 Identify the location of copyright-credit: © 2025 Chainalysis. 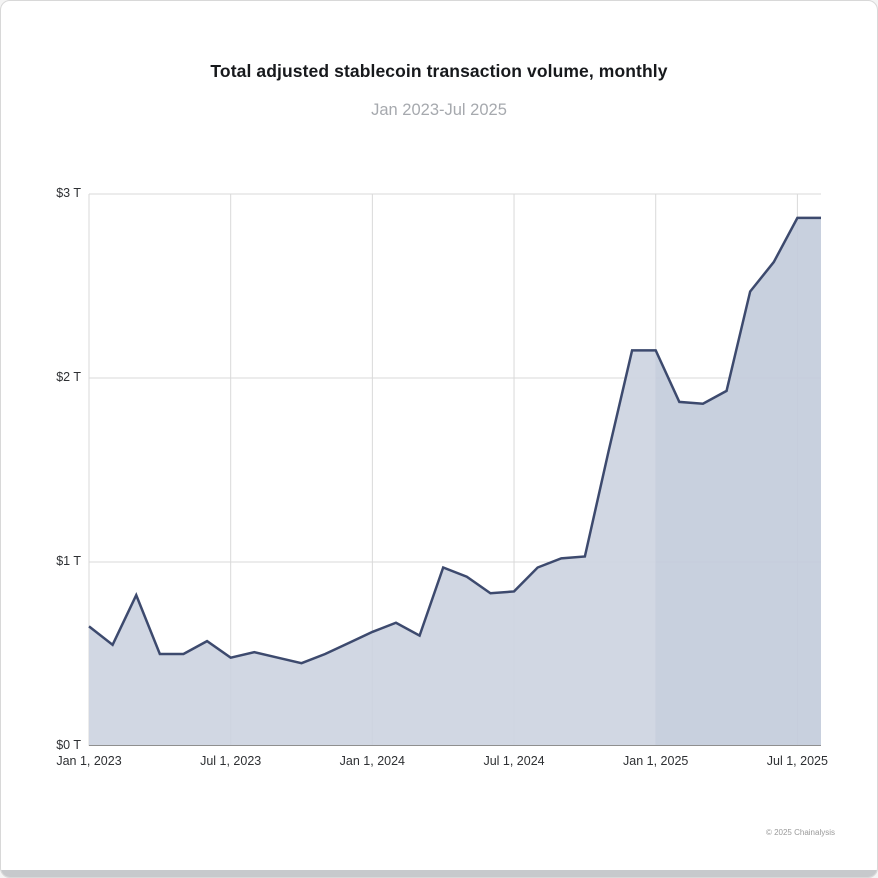
(800, 832).